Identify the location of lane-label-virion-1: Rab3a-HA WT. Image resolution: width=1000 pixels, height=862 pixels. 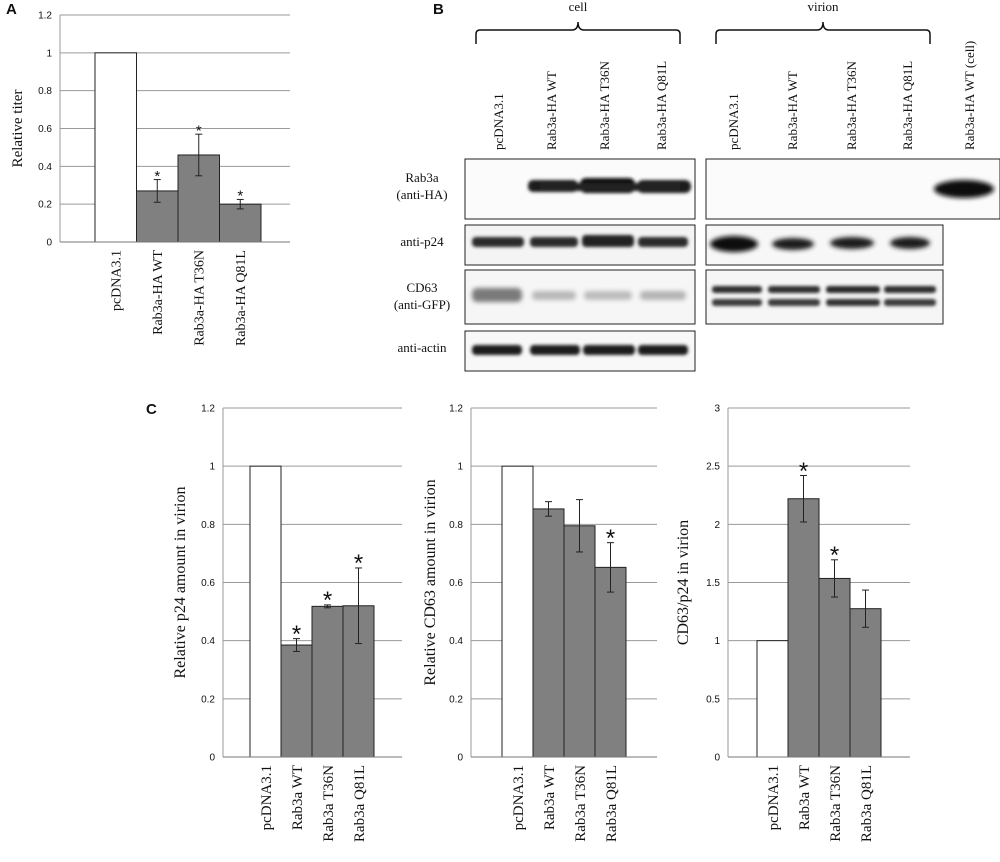
(792, 110).